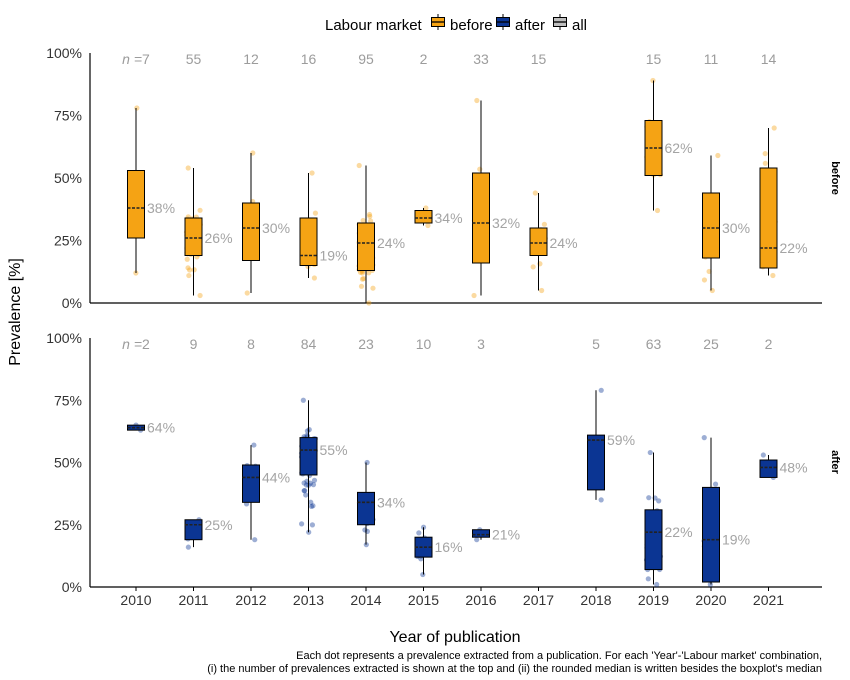 This screenshot has height=680, width=850. What do you see at coordinates (506, 535) in the screenshot?
I see `median-label: 21%` at bounding box center [506, 535].